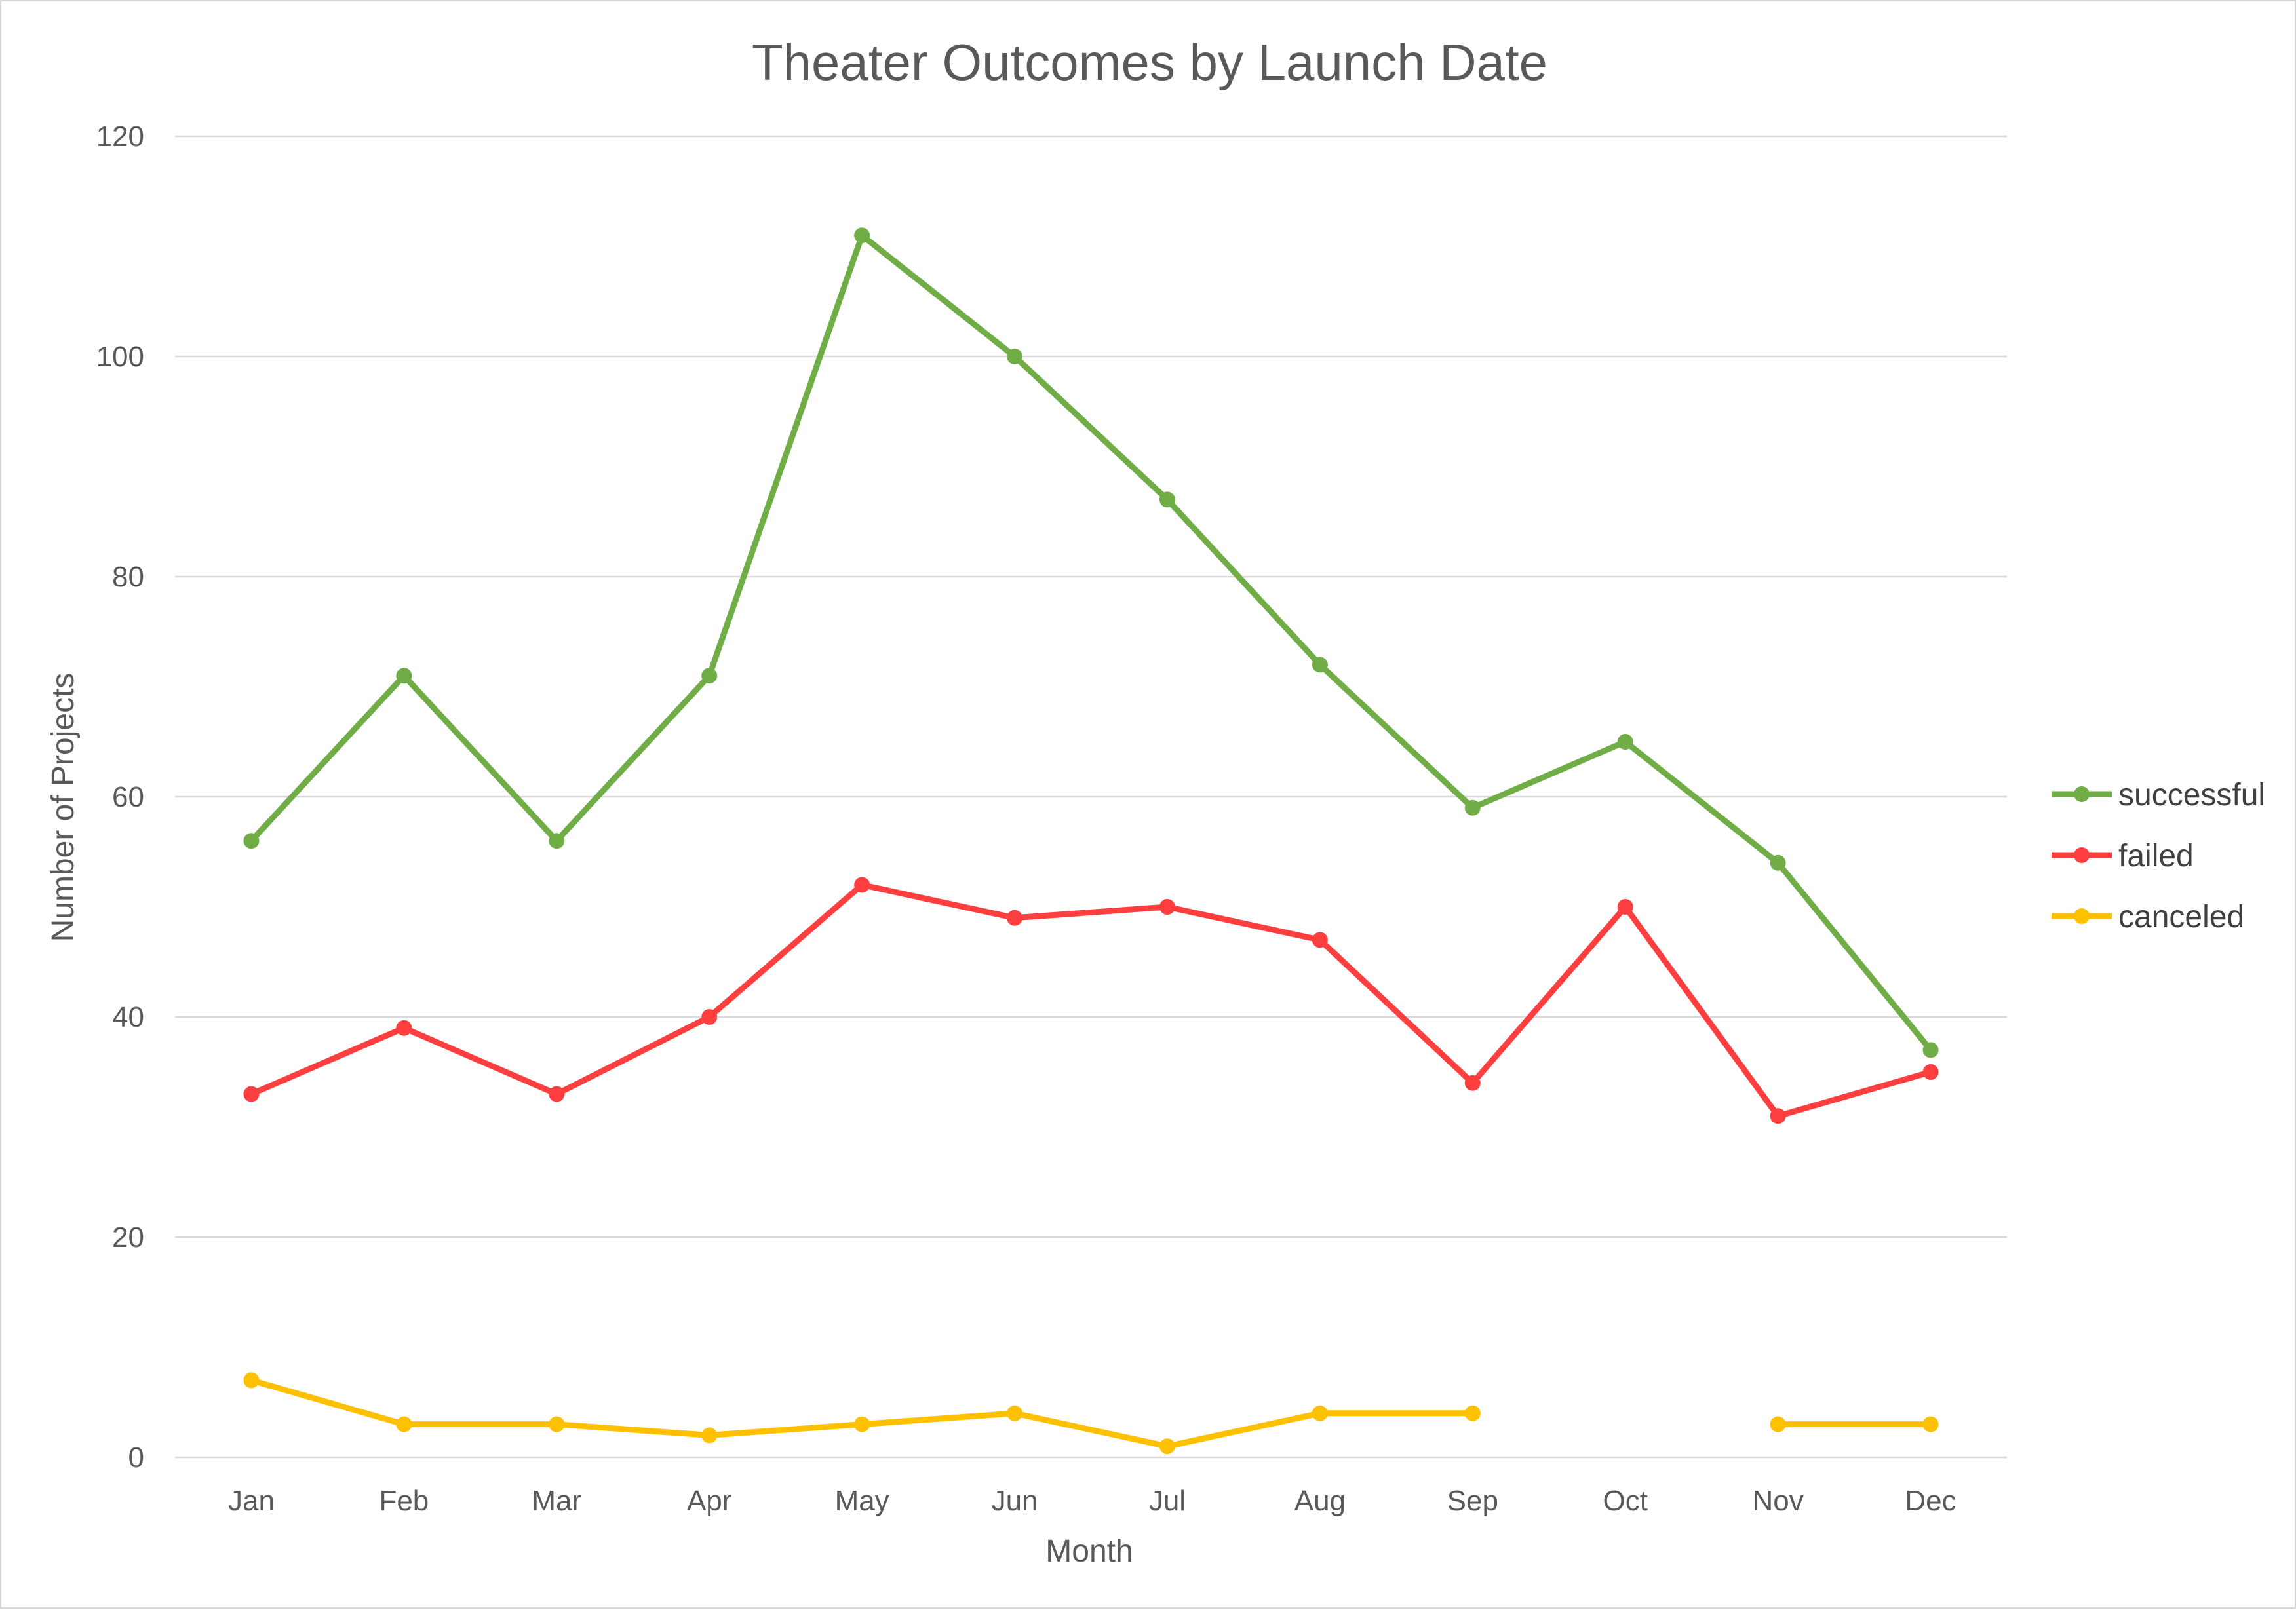 The width and height of the screenshot is (2296, 1610). What do you see at coordinates (556, 1501) in the screenshot?
I see `x-tick-label: Mar` at bounding box center [556, 1501].